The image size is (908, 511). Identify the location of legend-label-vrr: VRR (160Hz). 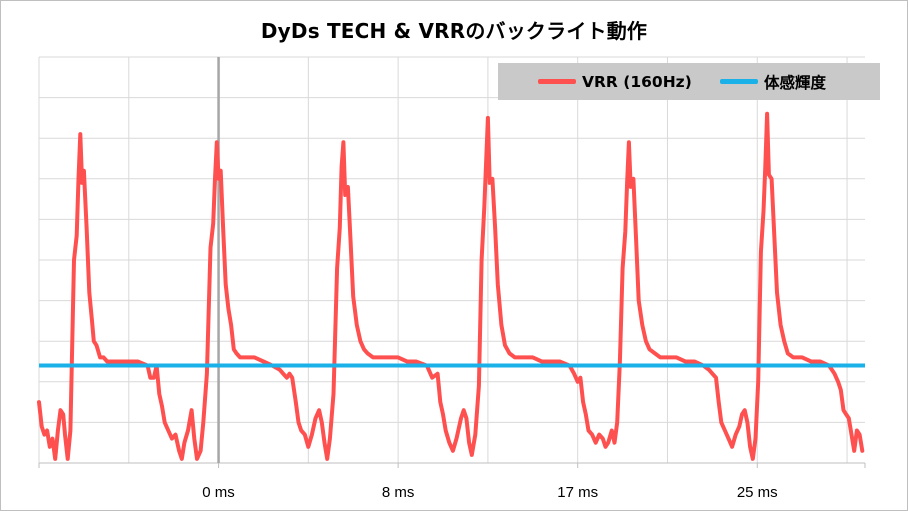
(637, 81).